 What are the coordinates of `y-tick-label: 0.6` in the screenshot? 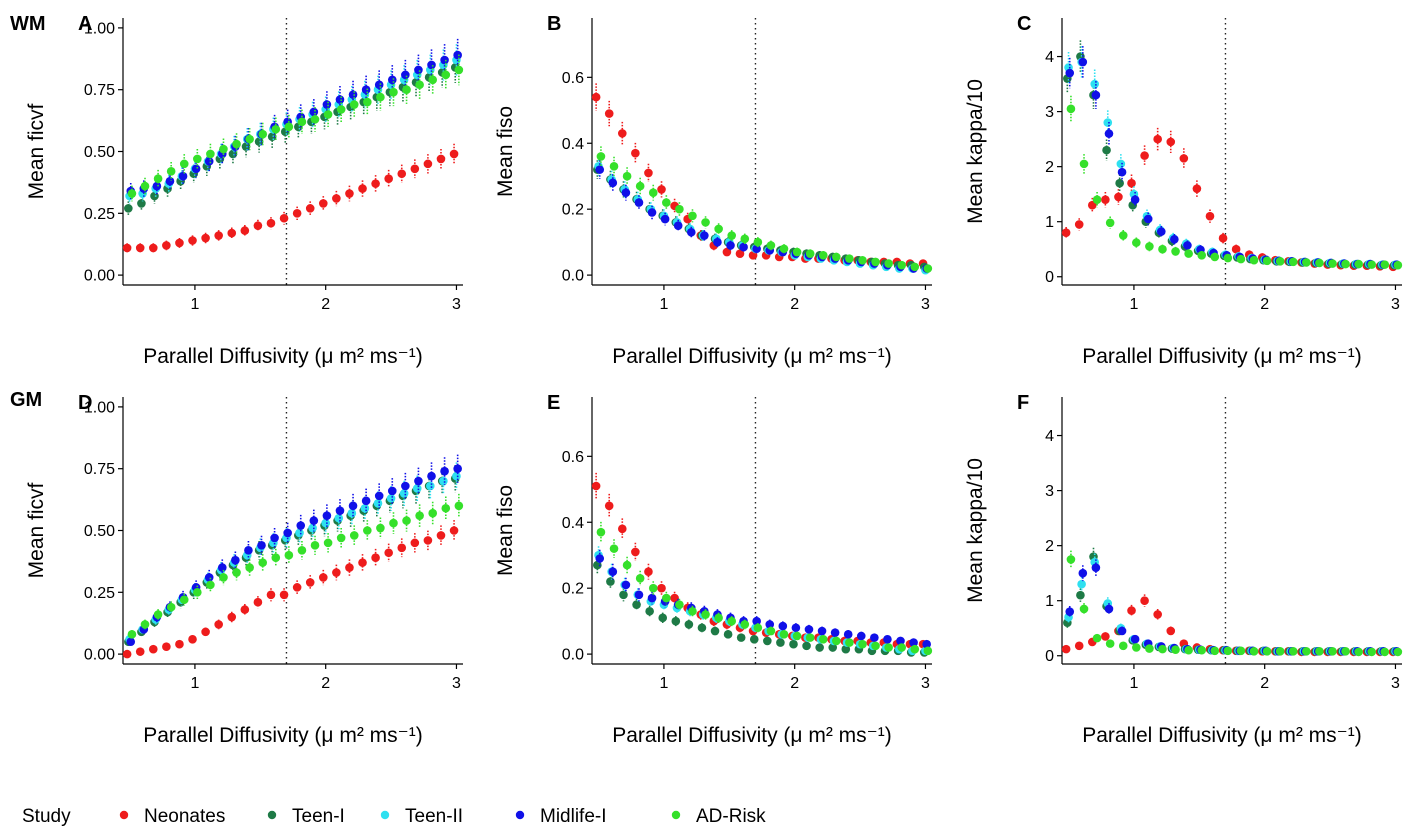 It's located at (573, 78).